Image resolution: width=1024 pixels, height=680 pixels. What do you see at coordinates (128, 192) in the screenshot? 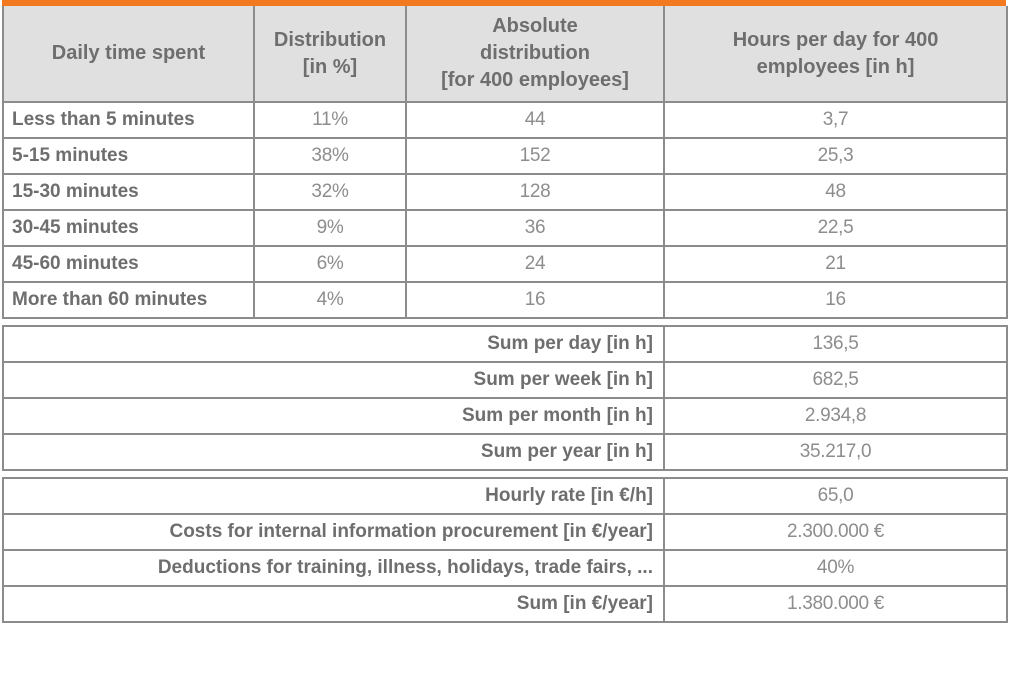
I see `row-label: 15-30 minutes` at bounding box center [128, 192].